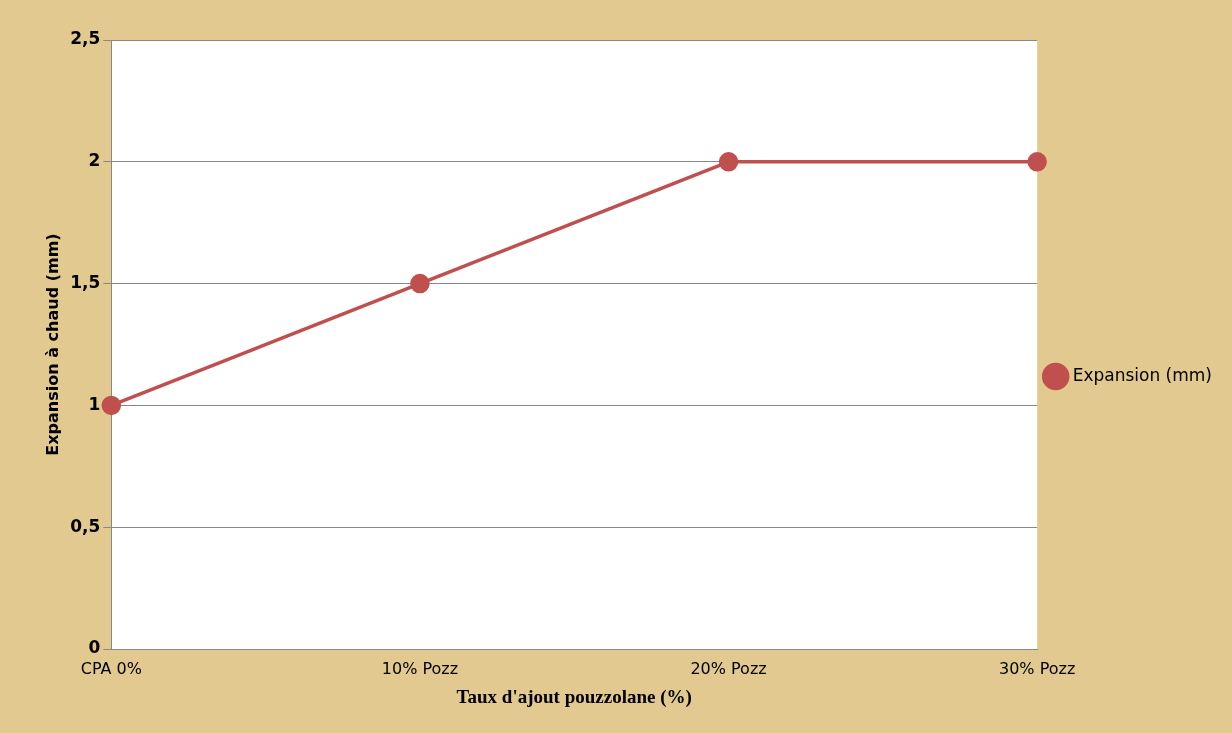 The width and height of the screenshot is (1232, 733). Describe the element at coordinates (420, 668) in the screenshot. I see `x-tick-label: 10% Pozz` at that location.